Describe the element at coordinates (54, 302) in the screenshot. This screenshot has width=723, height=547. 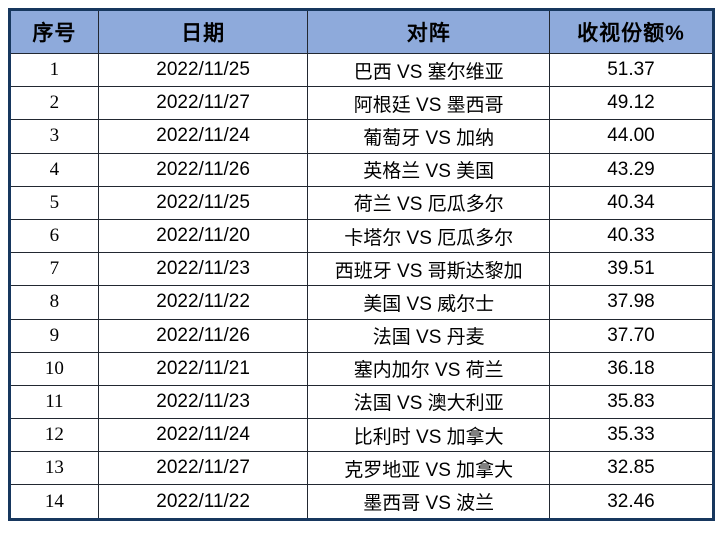
I see `index-cell: 8` at that location.